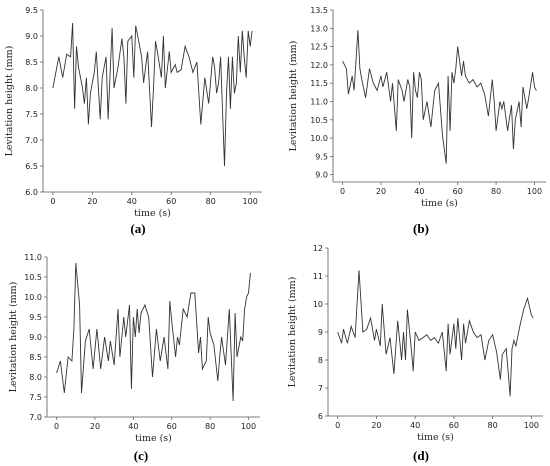 The image size is (550, 466). I want to click on y-tick-label: 13.0, so click(319, 28).